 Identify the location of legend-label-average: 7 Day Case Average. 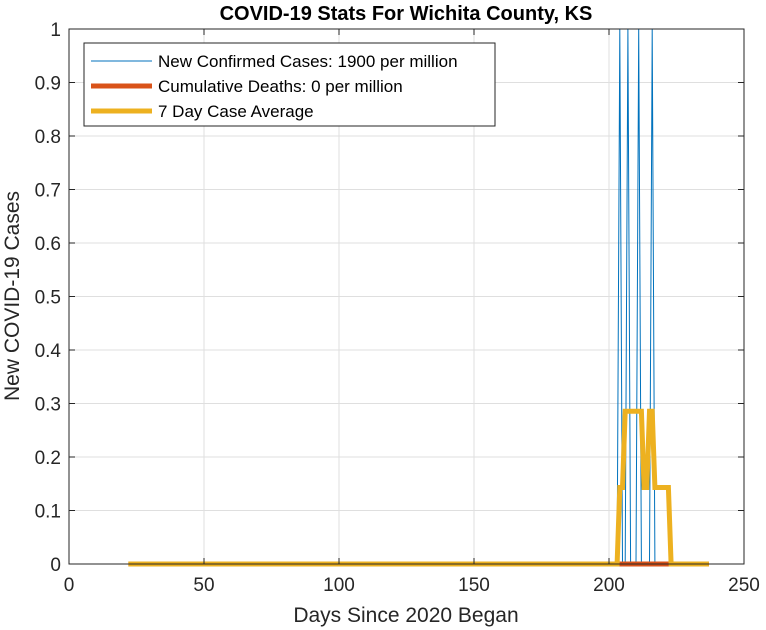
(236, 111).